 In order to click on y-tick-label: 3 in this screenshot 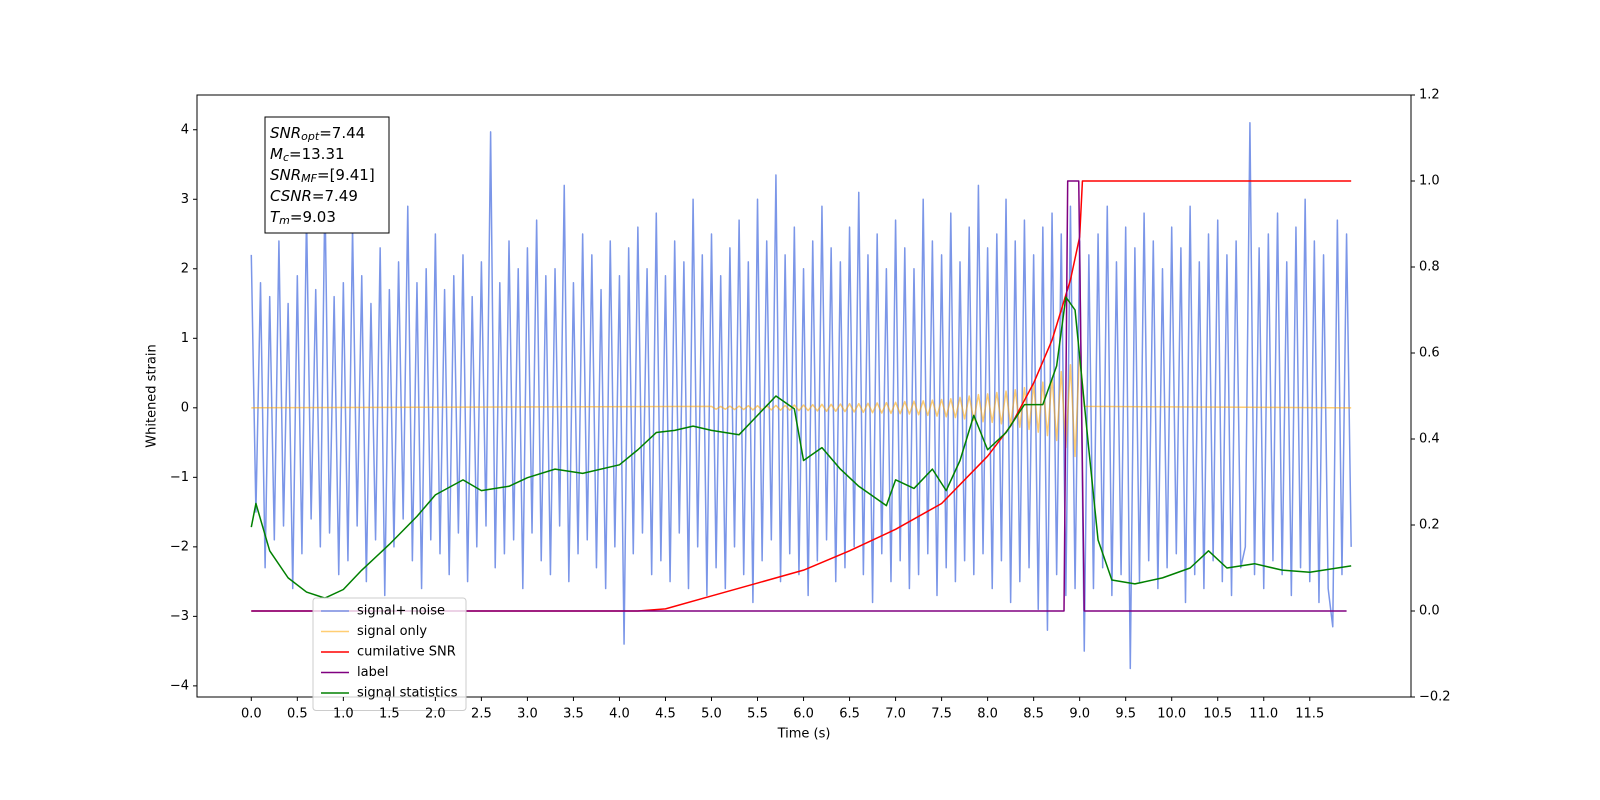, I will do `click(185, 199)`.